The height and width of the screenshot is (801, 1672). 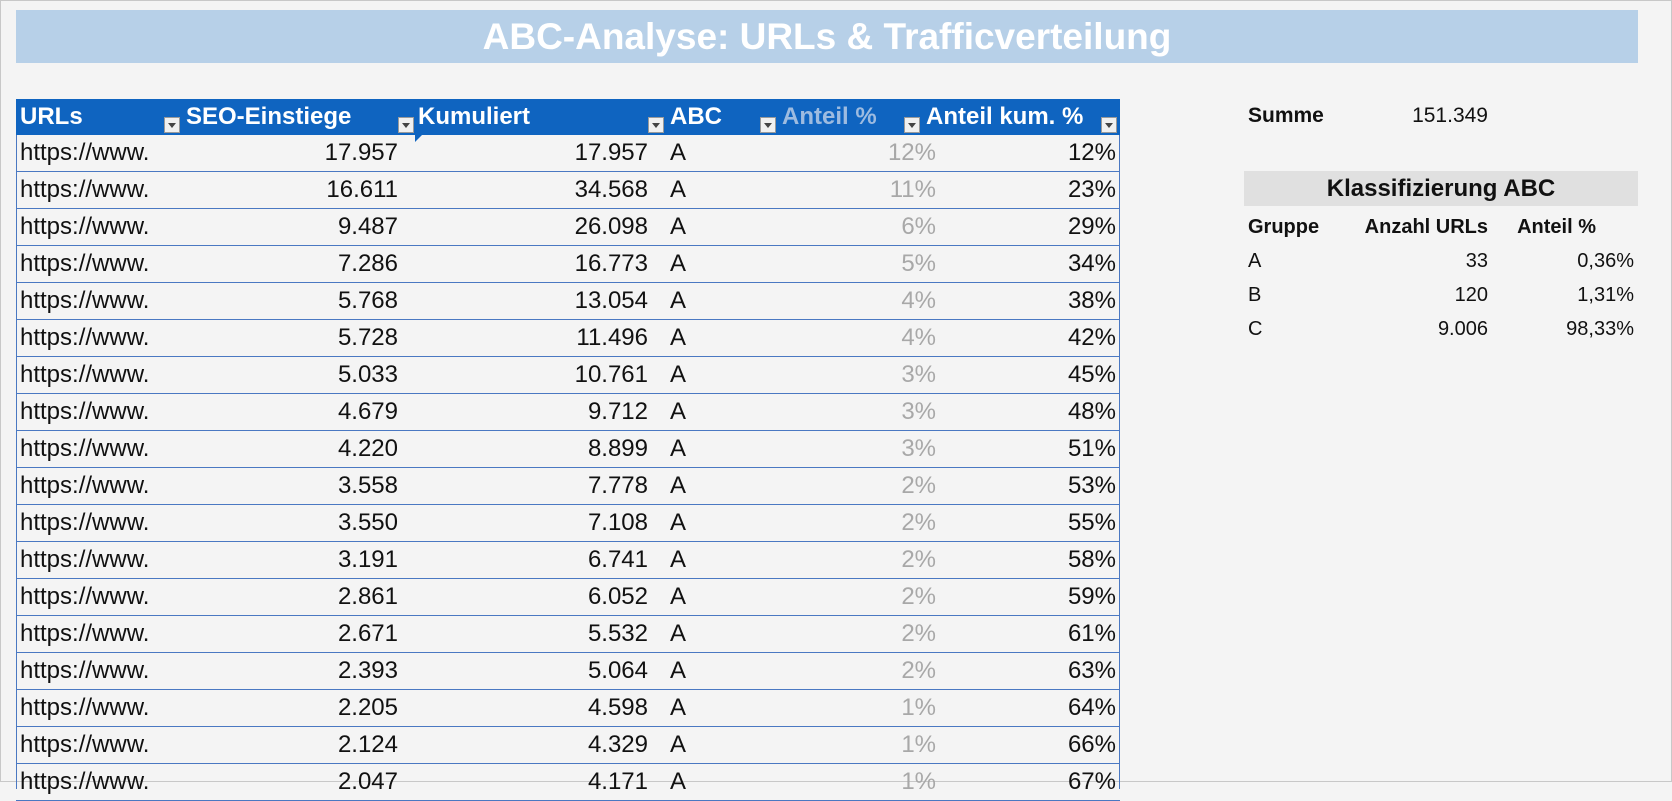 What do you see at coordinates (611, 226) in the screenshot?
I see `cell-kumuliert: 26.098` at bounding box center [611, 226].